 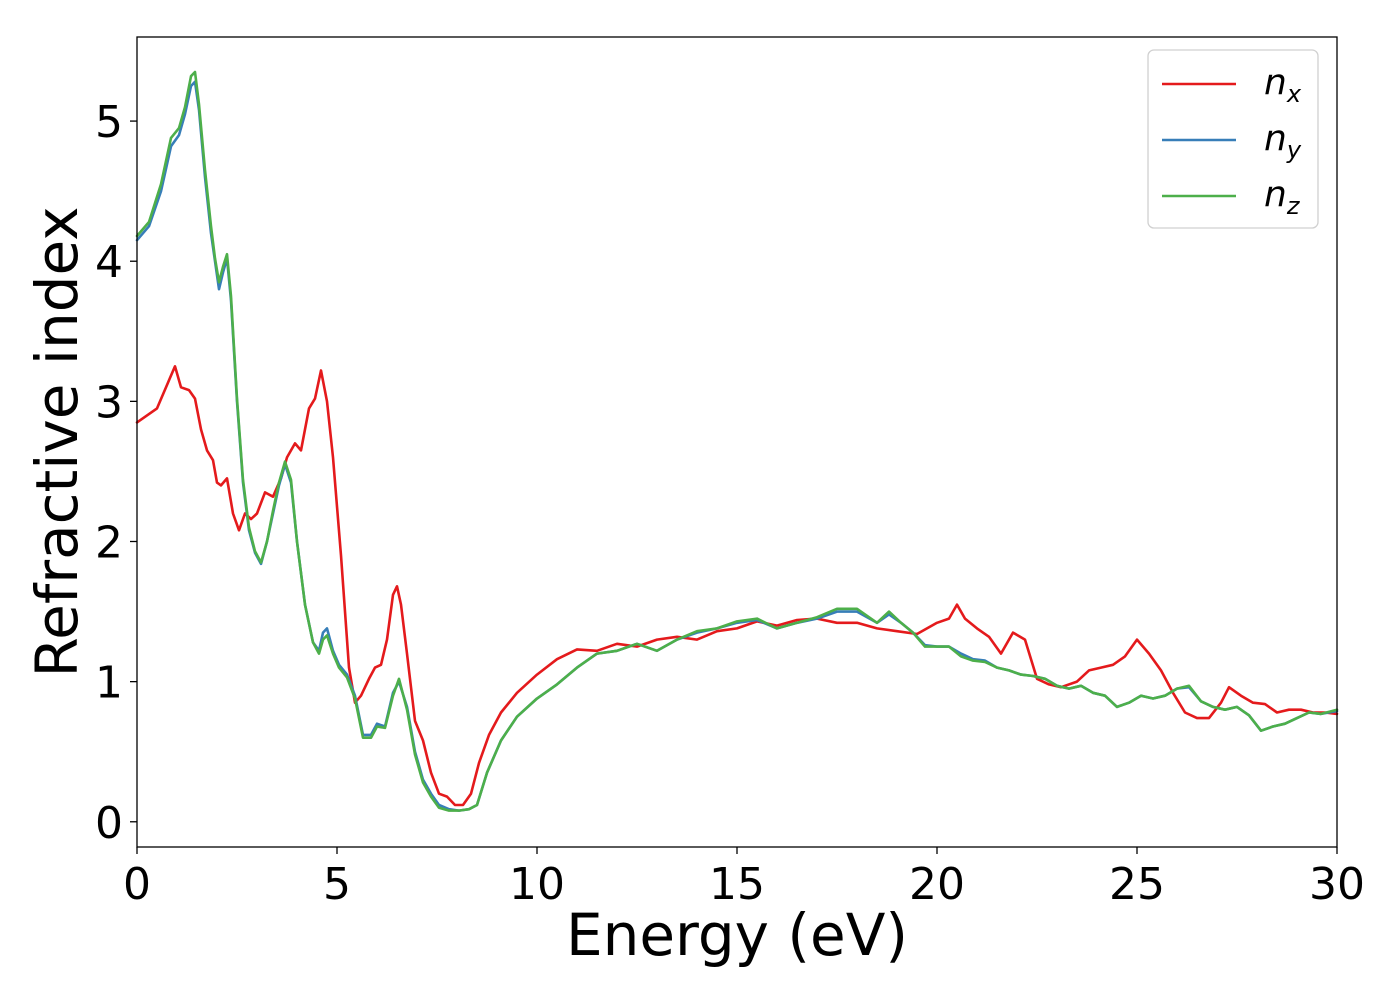 I want to click on y-tick-label: 5, so click(x=109, y=122).